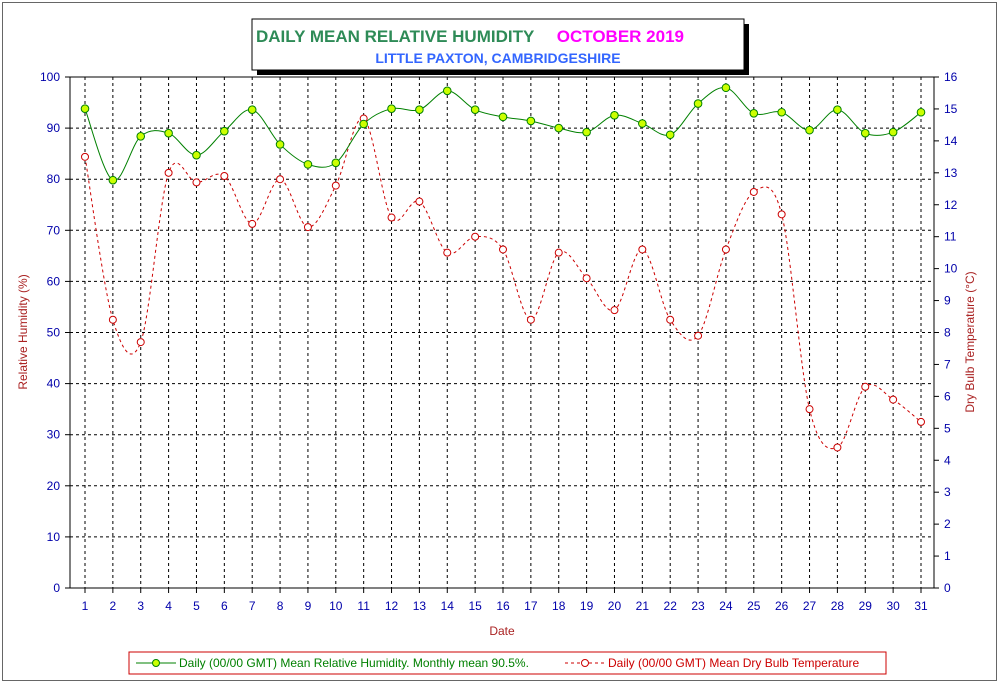 This screenshot has height=683, width=999. Describe the element at coordinates (698, 606) in the screenshot. I see `x-tick-label: 23` at that location.